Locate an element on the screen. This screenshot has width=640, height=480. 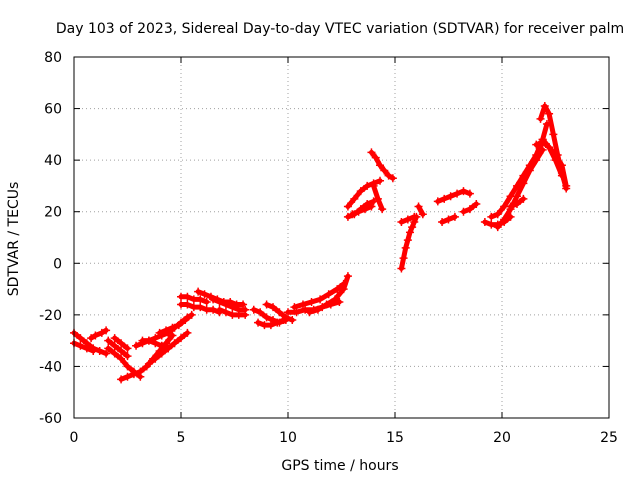
y-tick-label: 20 is located at coordinates (53, 213).